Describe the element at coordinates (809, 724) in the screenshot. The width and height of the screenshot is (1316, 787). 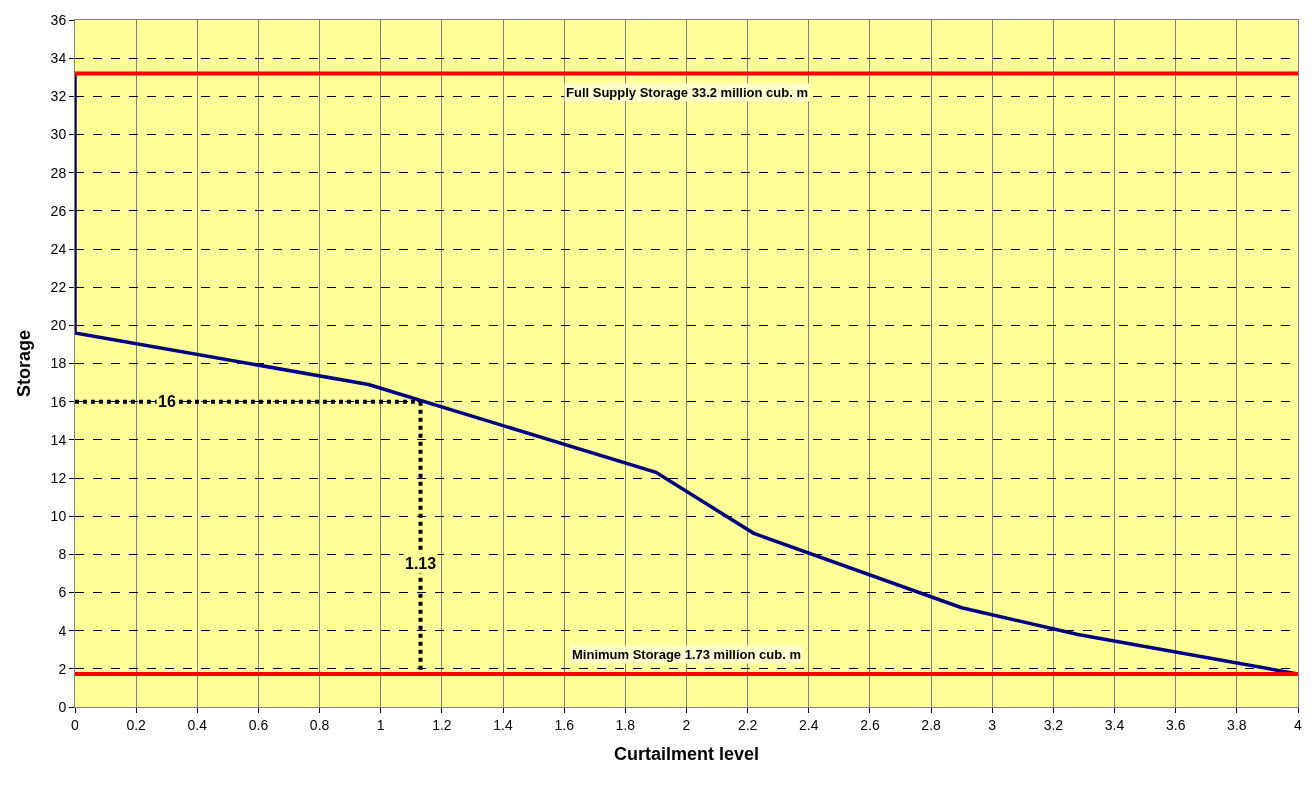
I see `x-tick-label: 2.4` at that location.